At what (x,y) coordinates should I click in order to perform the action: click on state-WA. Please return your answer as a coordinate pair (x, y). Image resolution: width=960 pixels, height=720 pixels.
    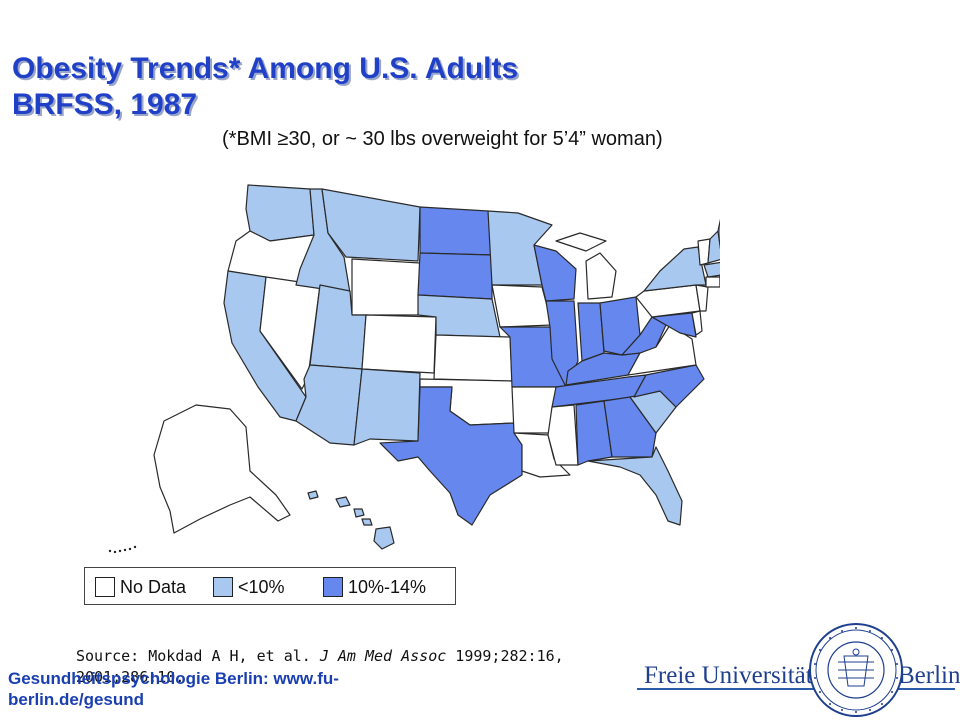
    Looking at the image, I should click on (280, 213).